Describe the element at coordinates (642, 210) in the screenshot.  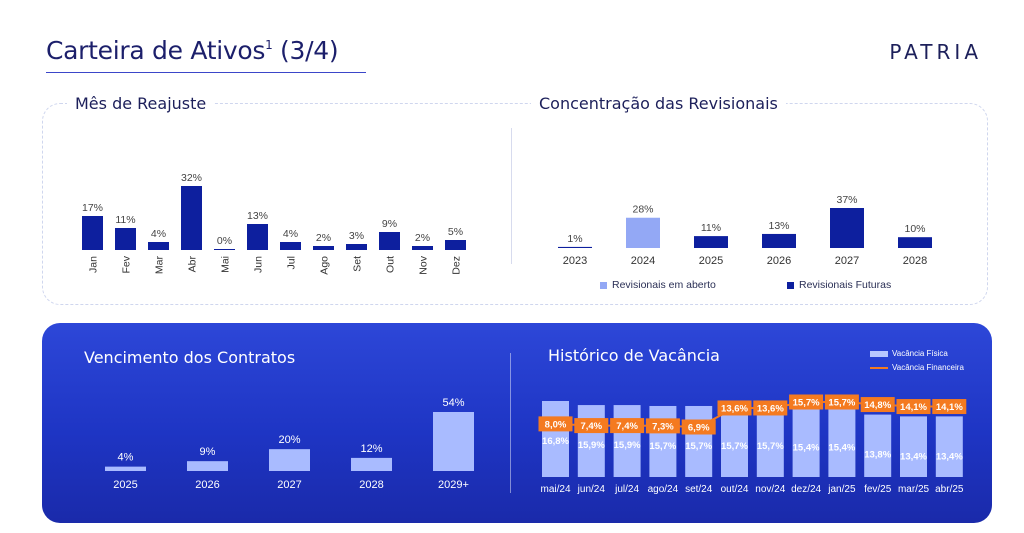
I see `bar-value-label: 28%` at that location.